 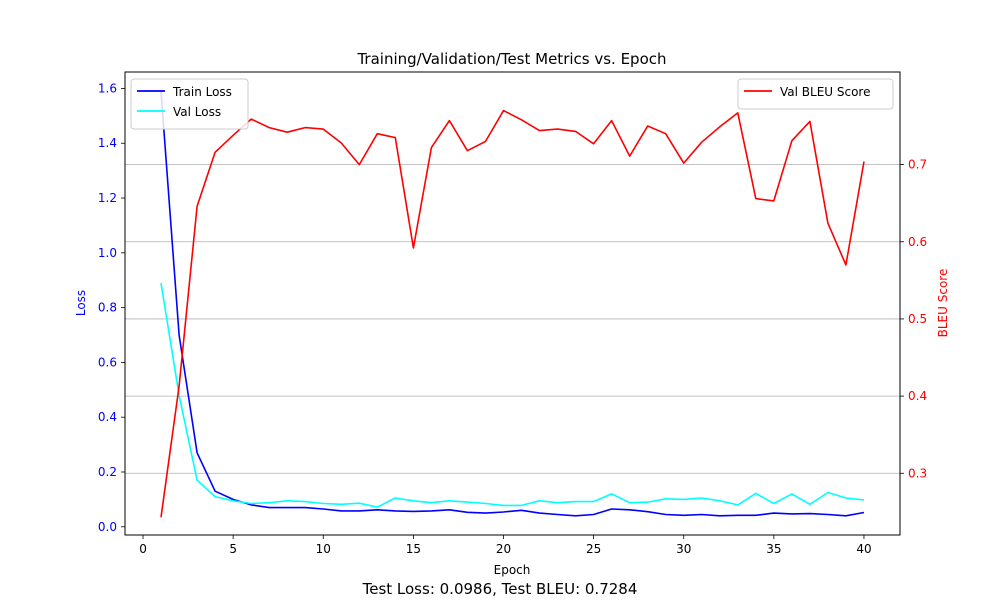 What do you see at coordinates (863, 549) in the screenshot?
I see `x-tick-label-8: 40` at bounding box center [863, 549].